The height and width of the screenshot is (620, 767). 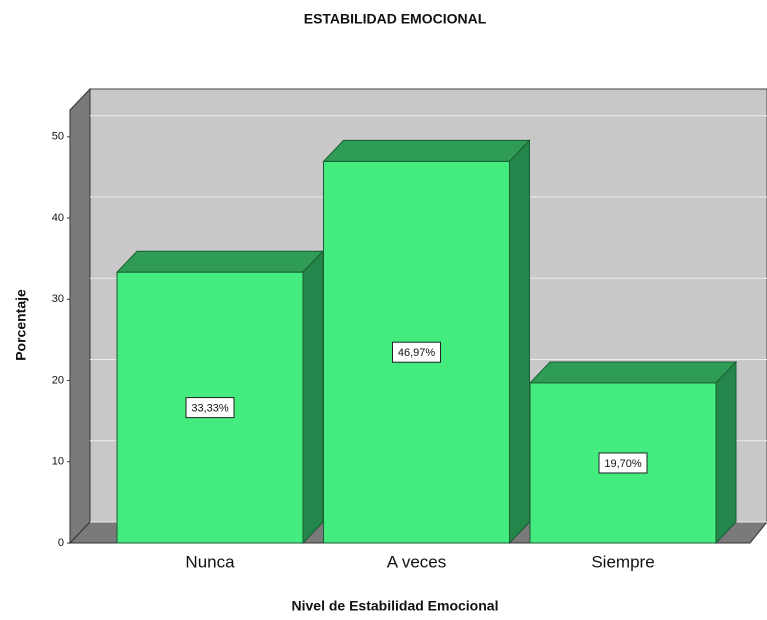 I want to click on x-tick-label: Nunca, so click(x=210, y=561).